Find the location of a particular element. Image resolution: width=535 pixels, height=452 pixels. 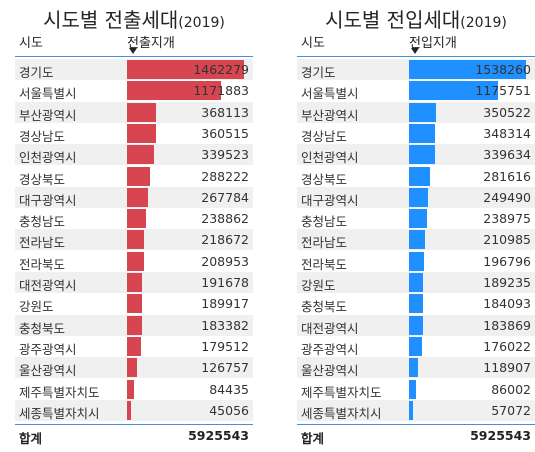

row-value: 1462279 is located at coordinates (221, 69).